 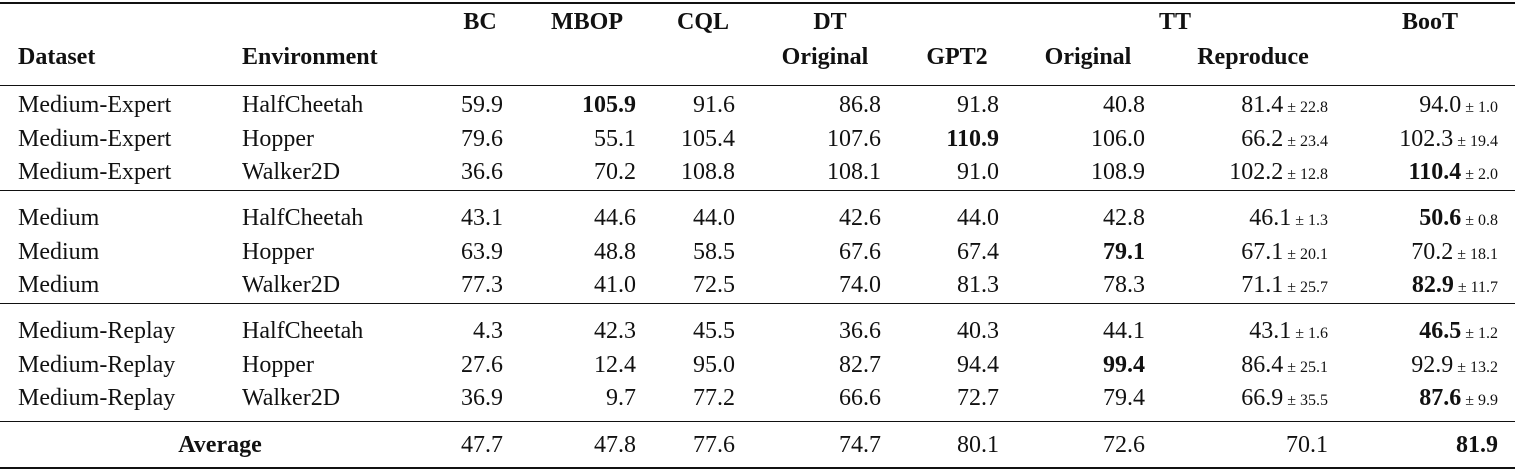 What do you see at coordinates (1270, 218) in the screenshot?
I see `value: 46.1` at bounding box center [1270, 218].